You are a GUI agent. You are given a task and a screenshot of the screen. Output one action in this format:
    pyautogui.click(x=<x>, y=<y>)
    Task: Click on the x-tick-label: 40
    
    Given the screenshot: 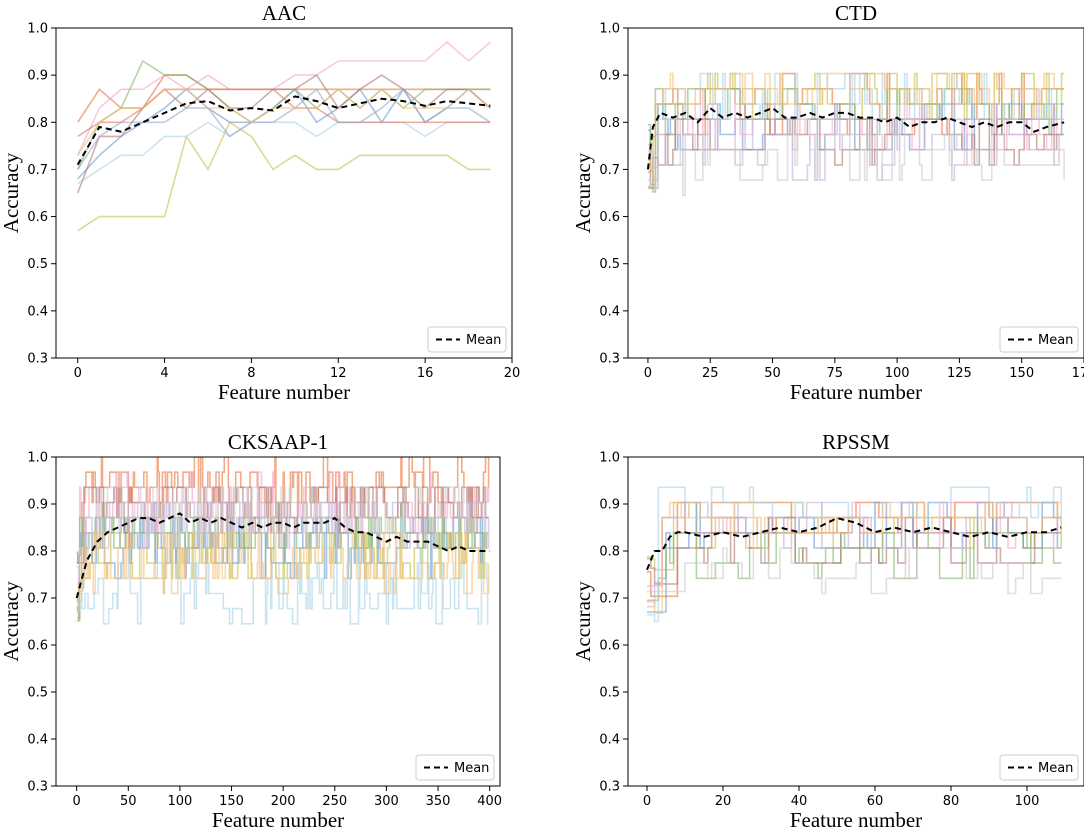 What is the action you would take?
    pyautogui.click(x=799, y=801)
    